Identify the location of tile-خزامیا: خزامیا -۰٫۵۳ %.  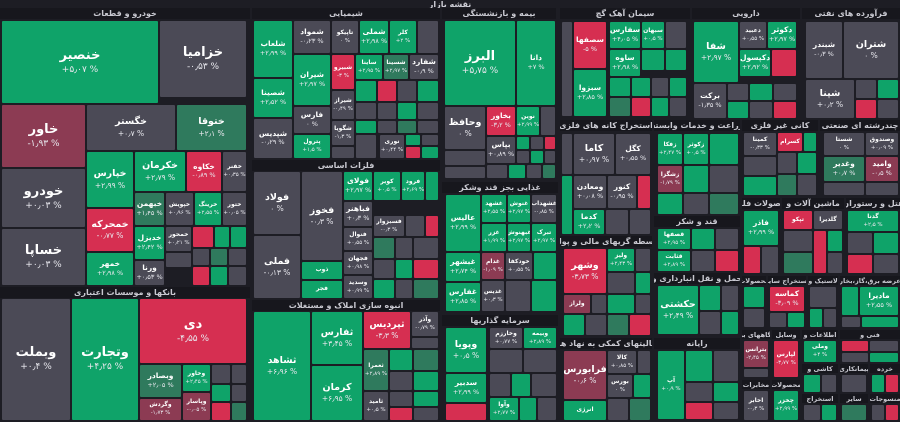
(203, 59).